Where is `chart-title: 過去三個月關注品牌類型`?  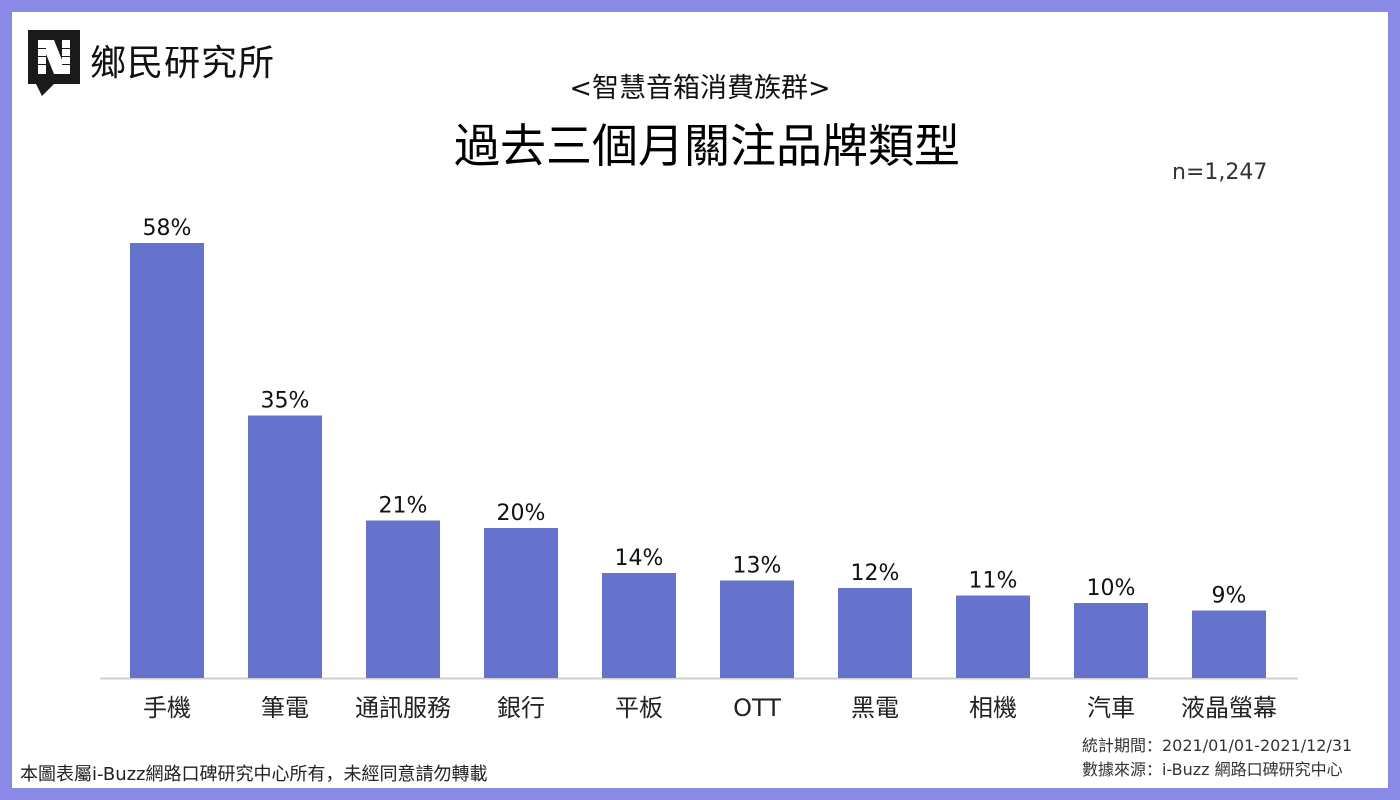
chart-title: 過去三個月關注品牌類型 is located at coordinates (707, 146).